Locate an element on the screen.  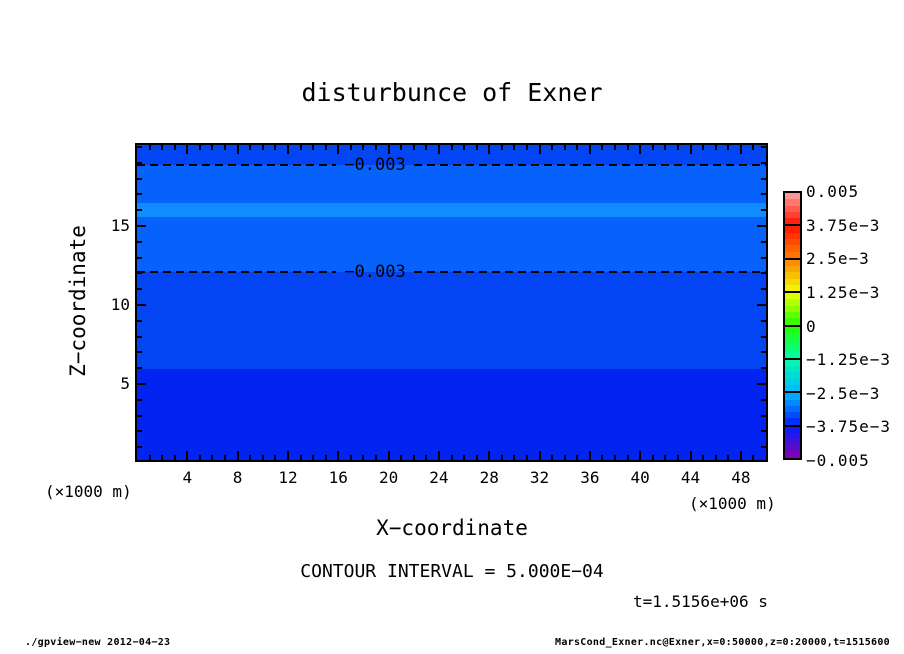
y-axis-unit-label: (×1000 m) is located at coordinates (88, 491).